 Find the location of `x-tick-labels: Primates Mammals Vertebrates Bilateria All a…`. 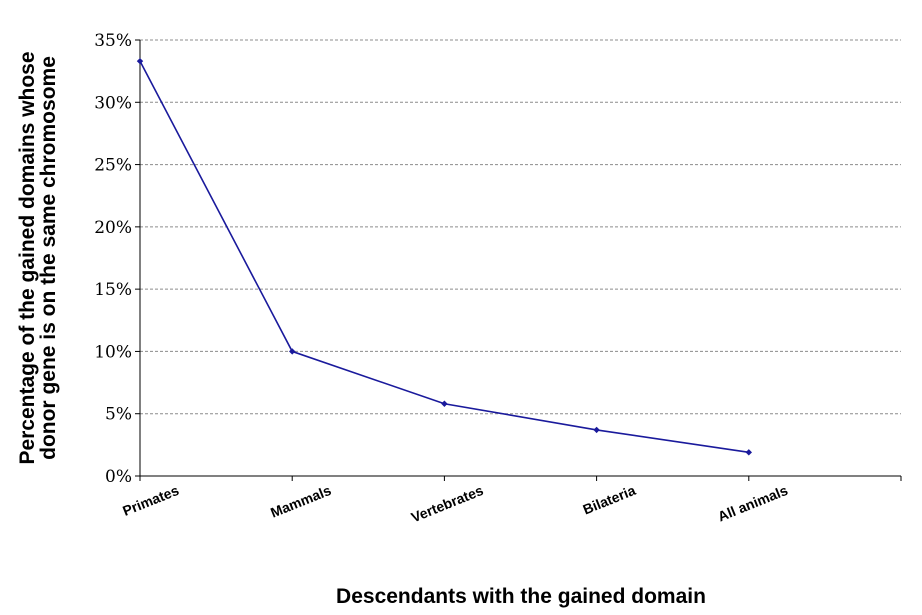

x-tick-labels: Primates Mammals Vertebrates Bilateria All a… is located at coordinates (511, 500).